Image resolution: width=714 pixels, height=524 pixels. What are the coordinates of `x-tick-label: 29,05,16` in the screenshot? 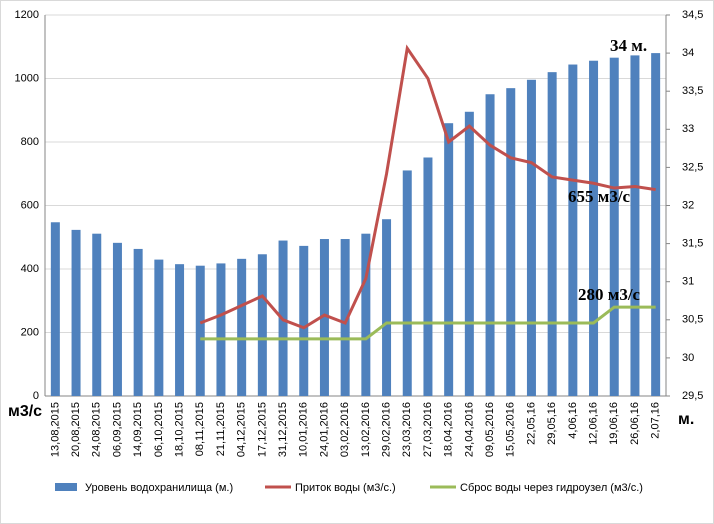 It's located at (552, 423).